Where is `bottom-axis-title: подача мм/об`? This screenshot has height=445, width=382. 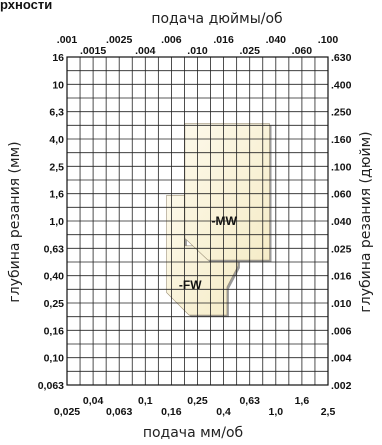 bottom-axis-title: подача мм/об is located at coordinates (193, 433).